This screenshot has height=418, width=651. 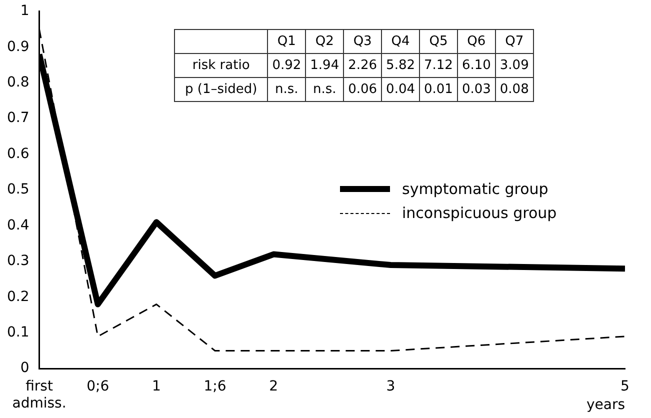 I want to click on x-tick-label: first admiss., so click(x=39, y=395).